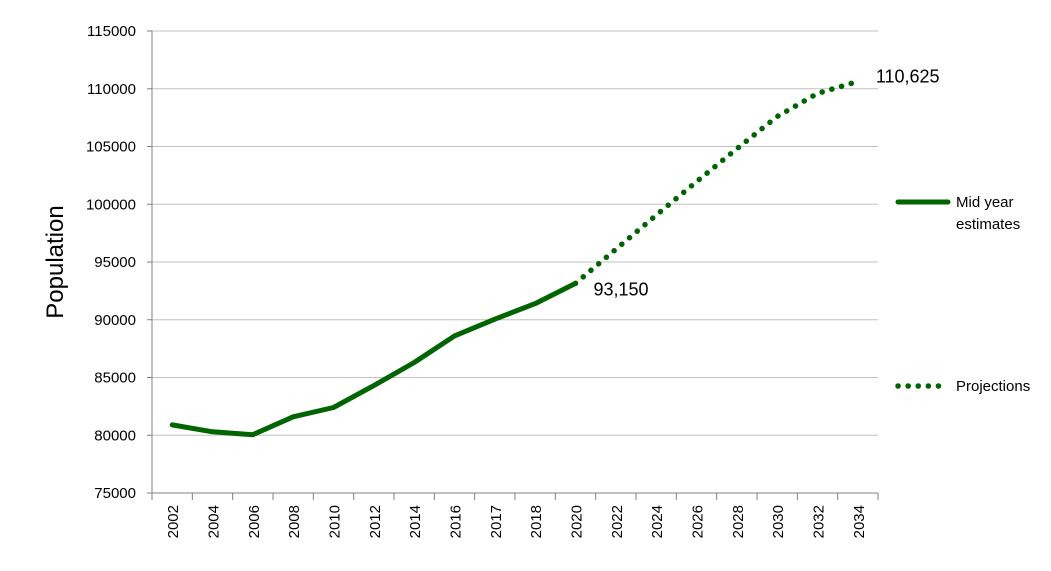 This screenshot has width=1051, height=571. What do you see at coordinates (111, 31) in the screenshot?
I see `y-tick-label-115000: 115000` at bounding box center [111, 31].